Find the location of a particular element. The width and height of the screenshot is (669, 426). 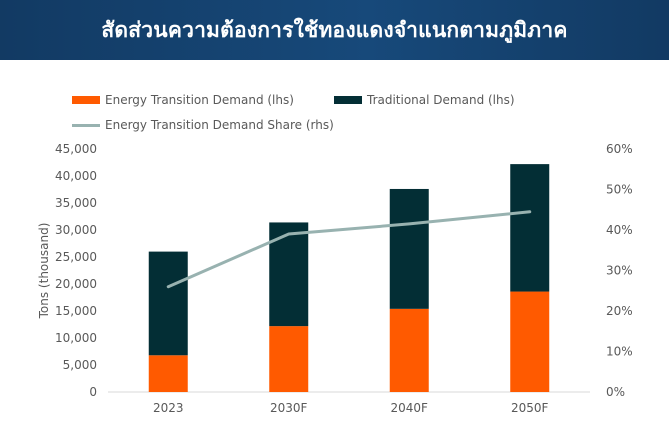

legend-label-traditional: Traditional Demand (lhs) is located at coordinates (441, 100).